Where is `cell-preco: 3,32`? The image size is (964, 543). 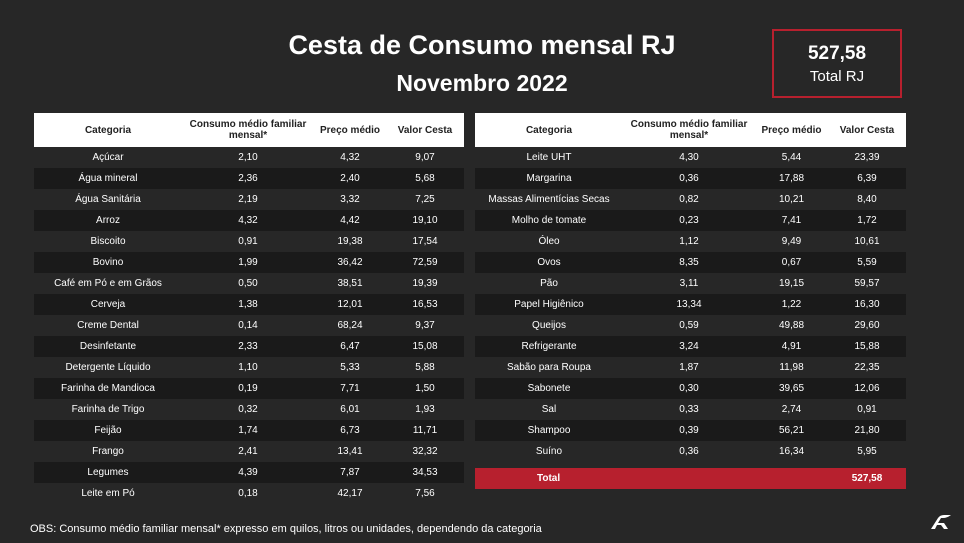 cell-preco: 3,32 is located at coordinates (350, 199).